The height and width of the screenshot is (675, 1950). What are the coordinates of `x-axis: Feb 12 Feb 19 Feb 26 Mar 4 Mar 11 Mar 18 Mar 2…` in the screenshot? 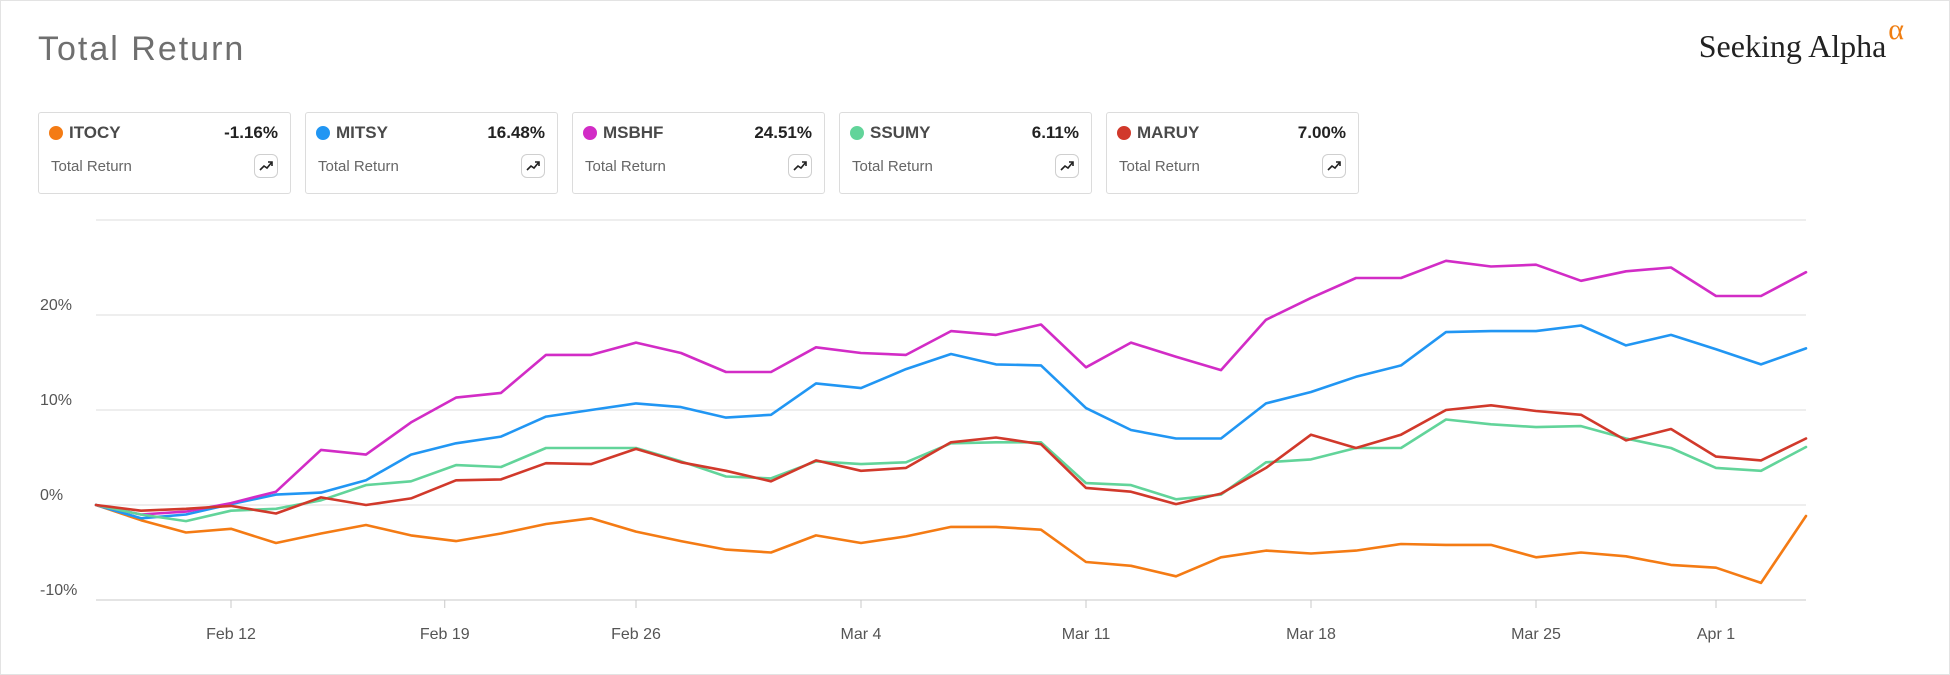 It's located at (951, 621).